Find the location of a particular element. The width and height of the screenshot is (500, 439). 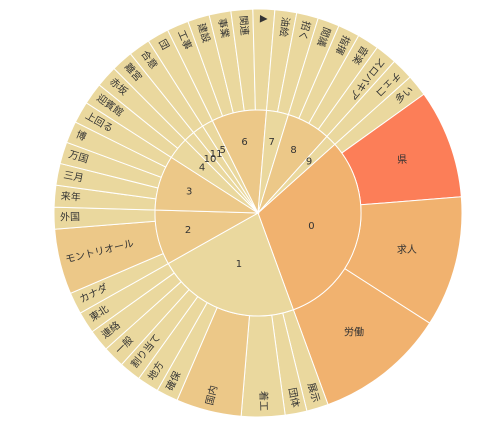

outer-segment-label: 万国 is located at coordinates (78, 156).